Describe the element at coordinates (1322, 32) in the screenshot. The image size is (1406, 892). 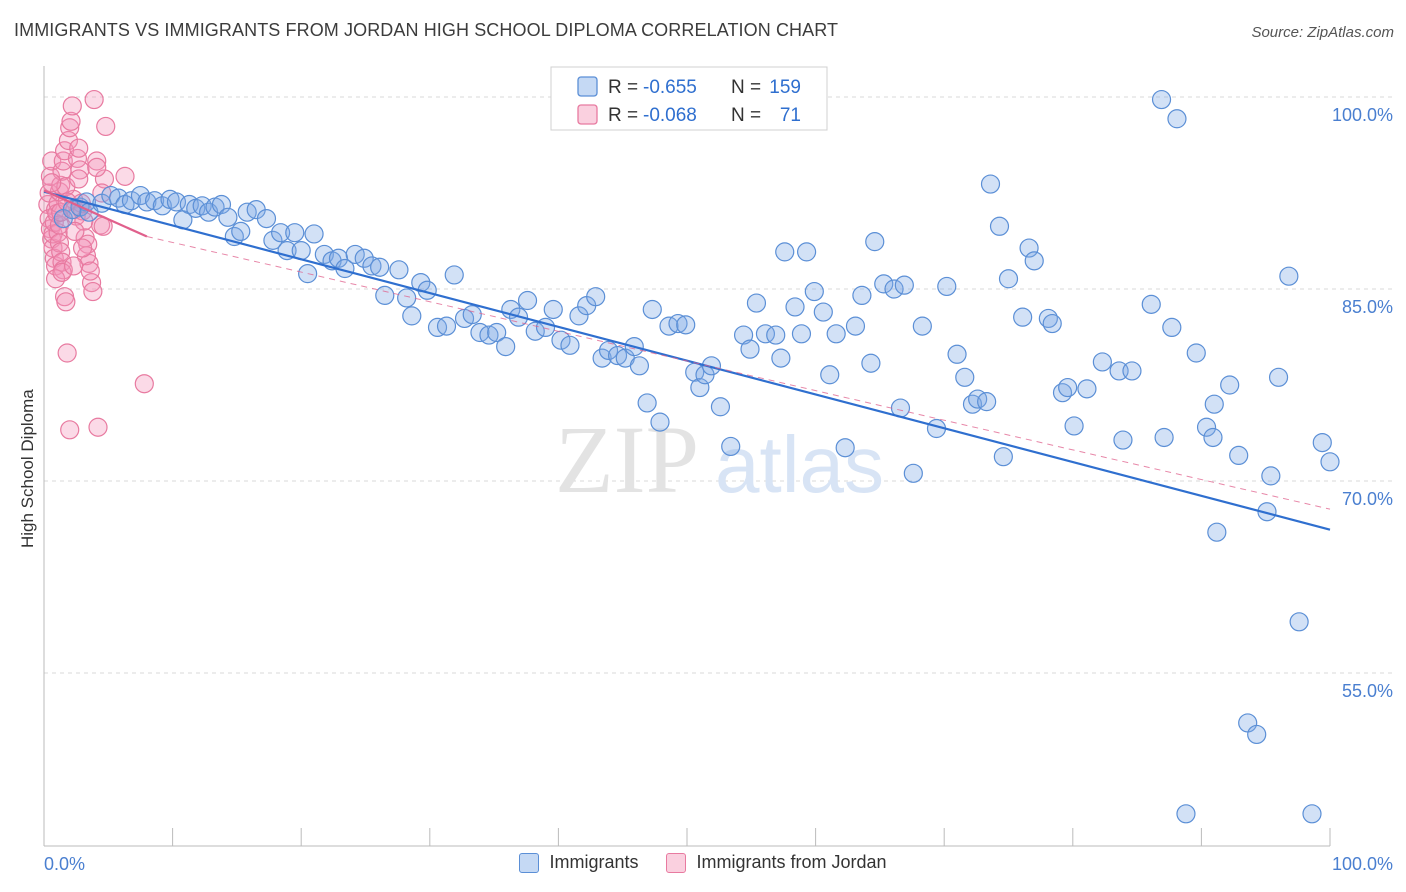
I see `source-label: Source: ZipAtlas.com` at that location.